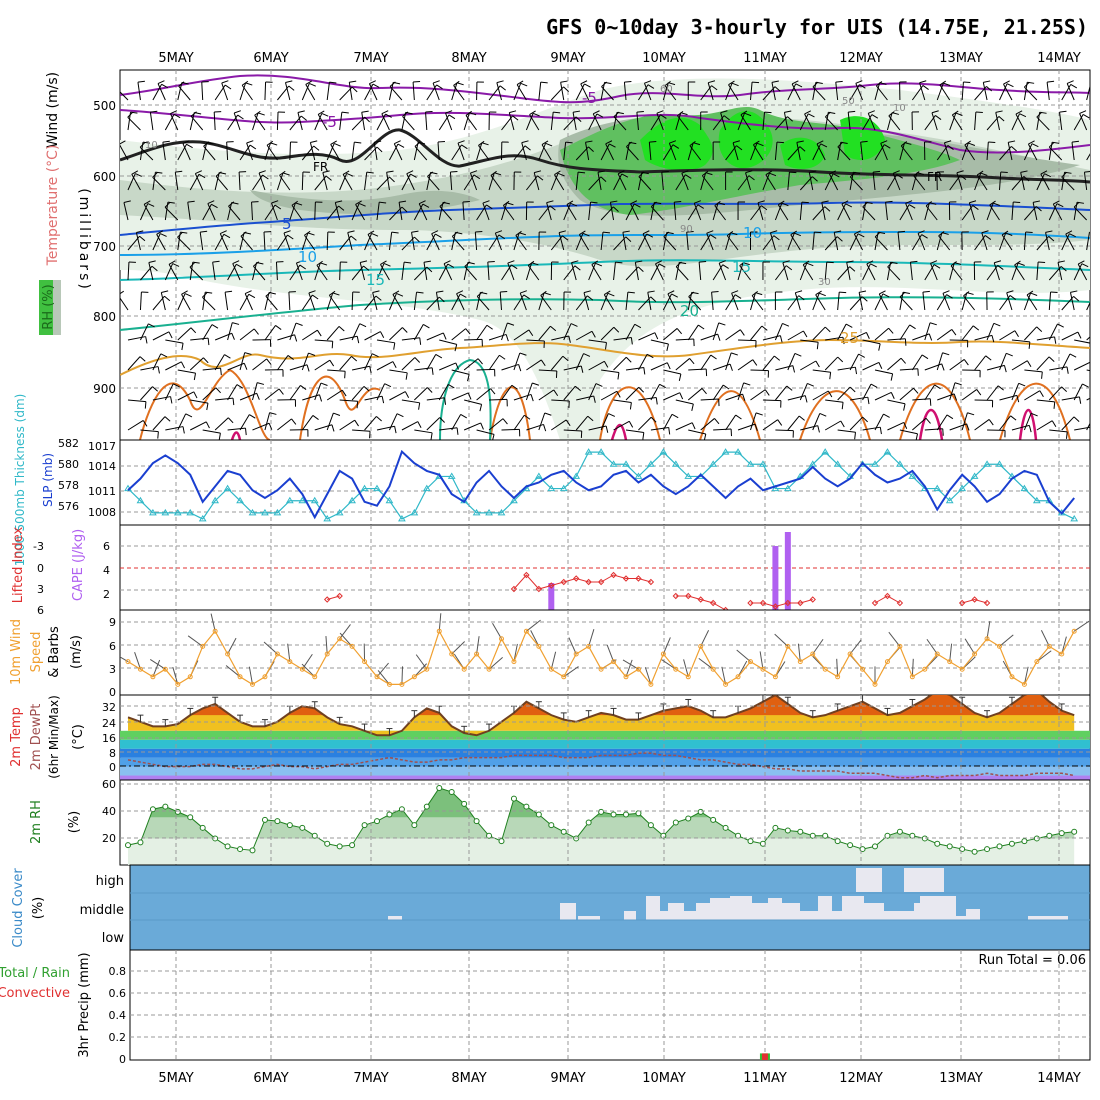  Describe the element at coordinates (102, 446) in the screenshot. I see `slp-tick-1017: 1017` at that location.